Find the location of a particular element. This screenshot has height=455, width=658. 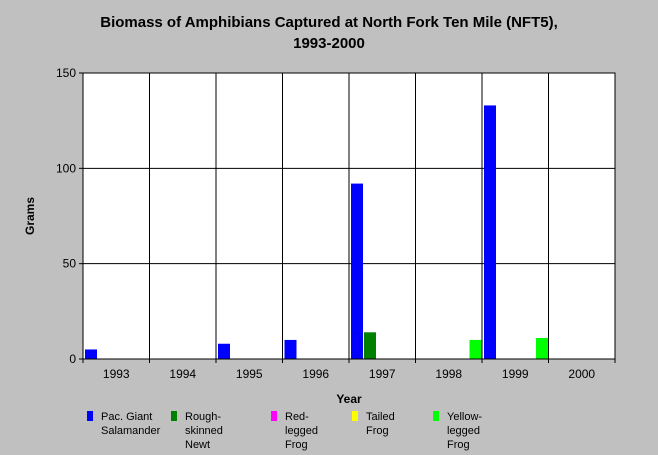

legend-label: Tailed Frog is located at coordinates (380, 424).